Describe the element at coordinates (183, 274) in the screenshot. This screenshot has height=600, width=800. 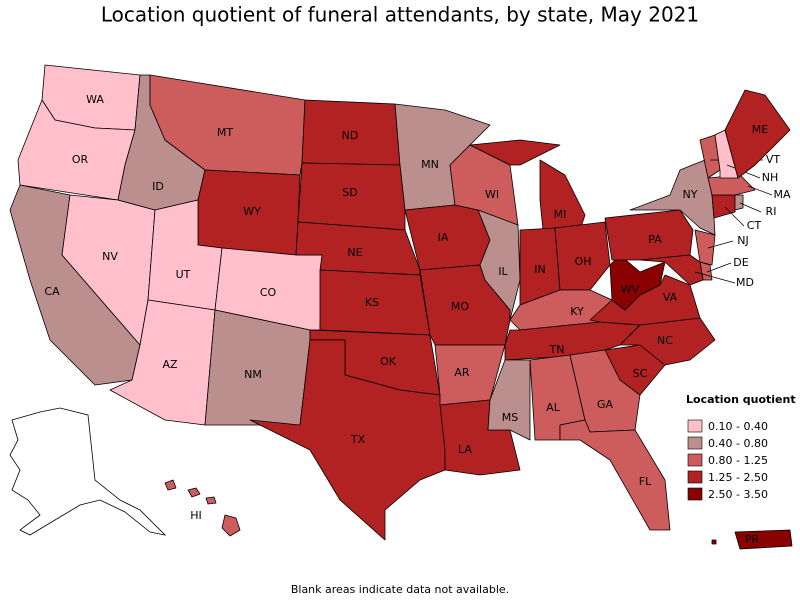
I see `state-label: UT` at that location.